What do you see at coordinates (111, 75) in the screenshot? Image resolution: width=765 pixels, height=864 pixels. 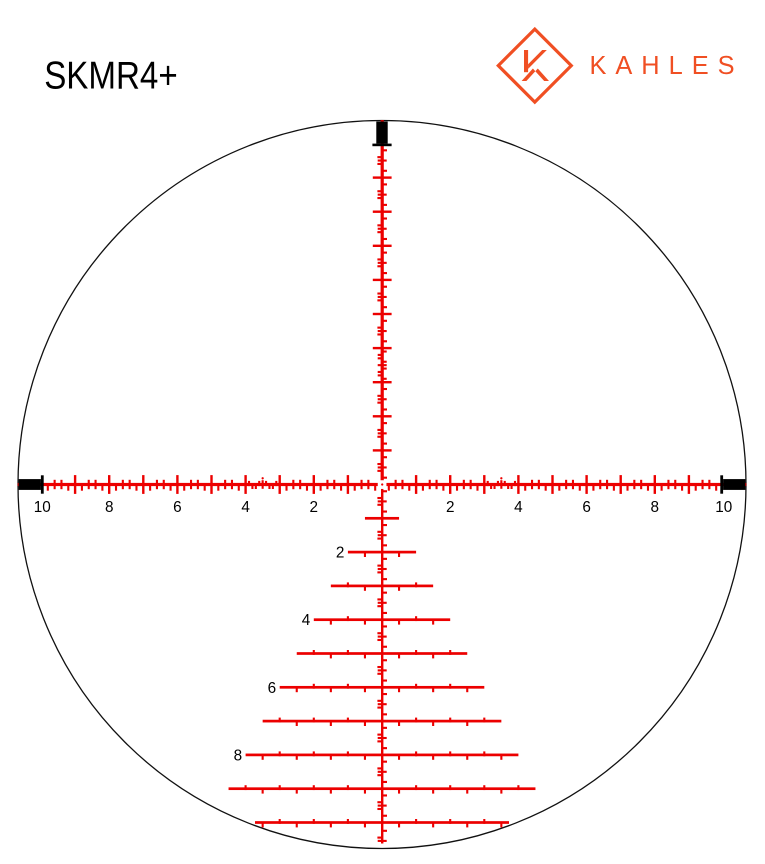 I see `svg-text: SKMR4+` at bounding box center [111, 75].